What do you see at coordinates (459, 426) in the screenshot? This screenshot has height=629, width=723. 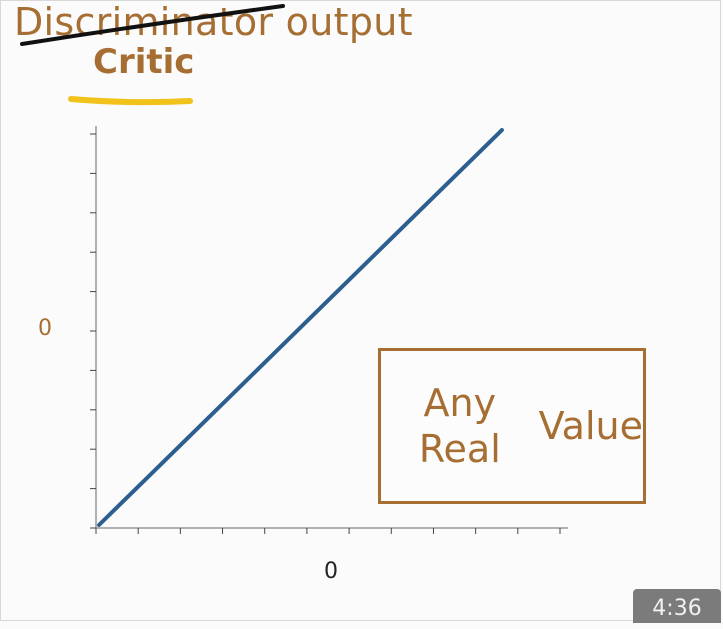 I see `annotation-line: Any Real` at bounding box center [459, 426].